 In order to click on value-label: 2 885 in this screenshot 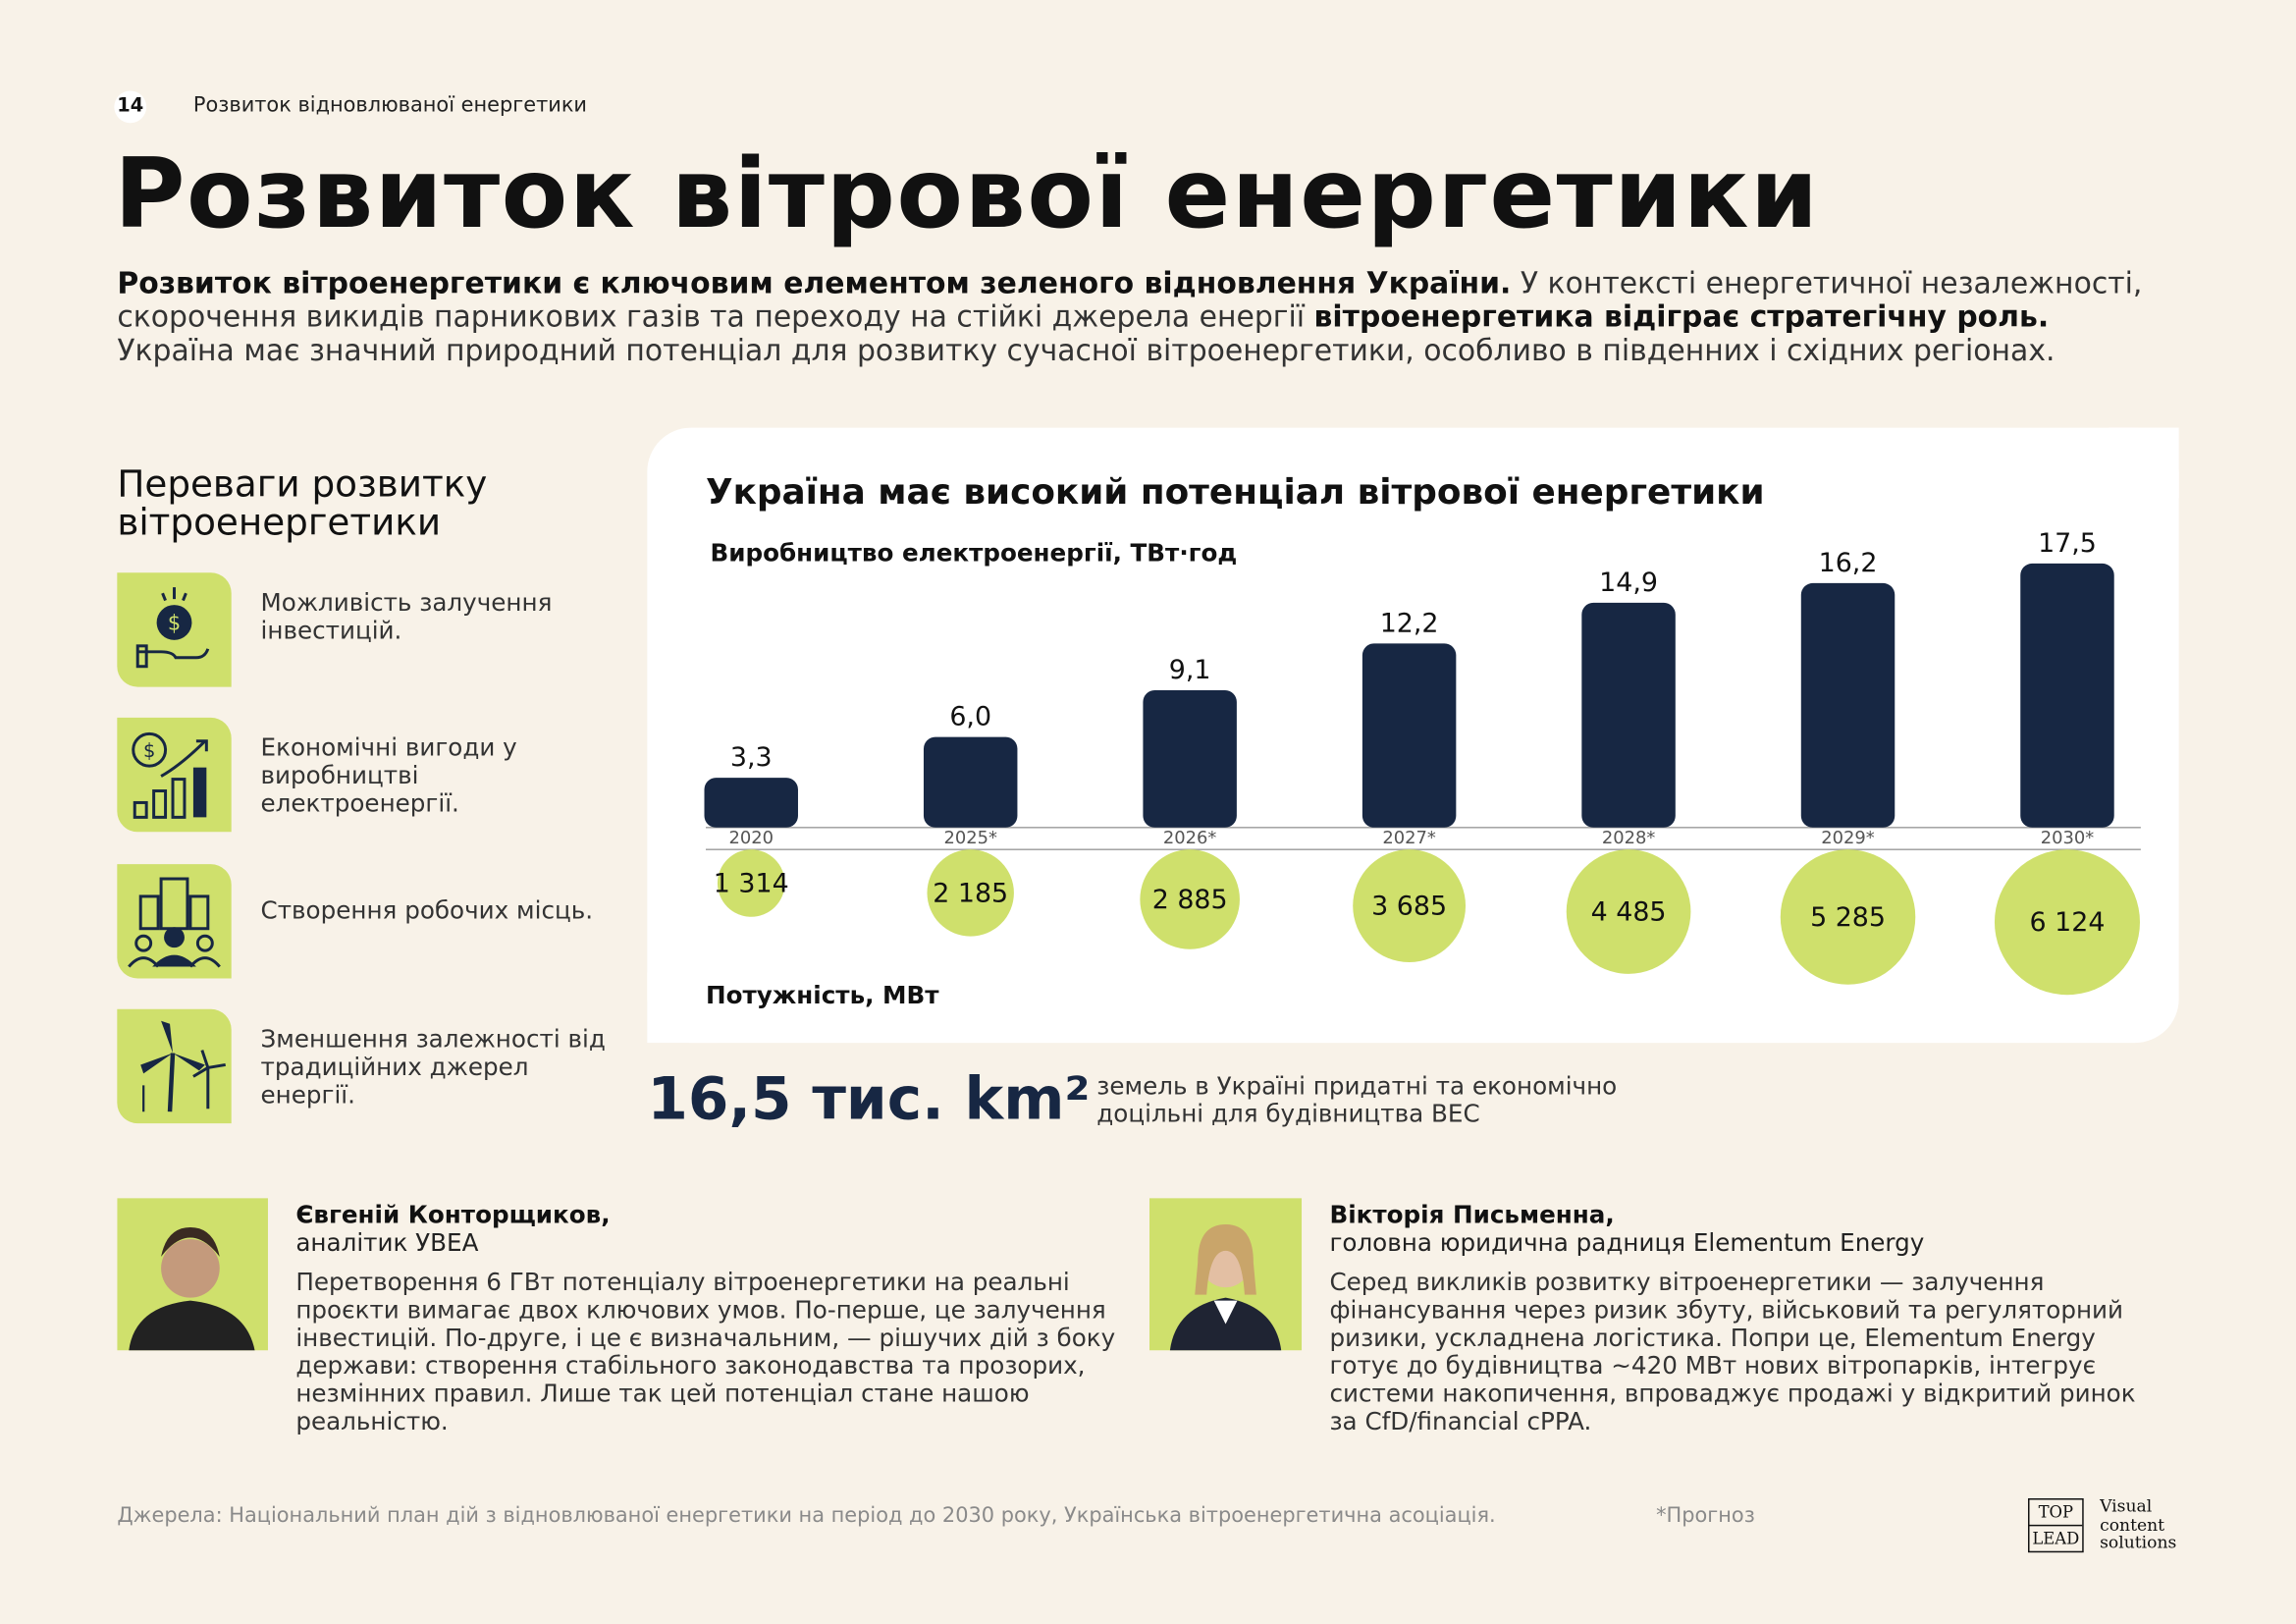, I will do `click(1190, 900)`.